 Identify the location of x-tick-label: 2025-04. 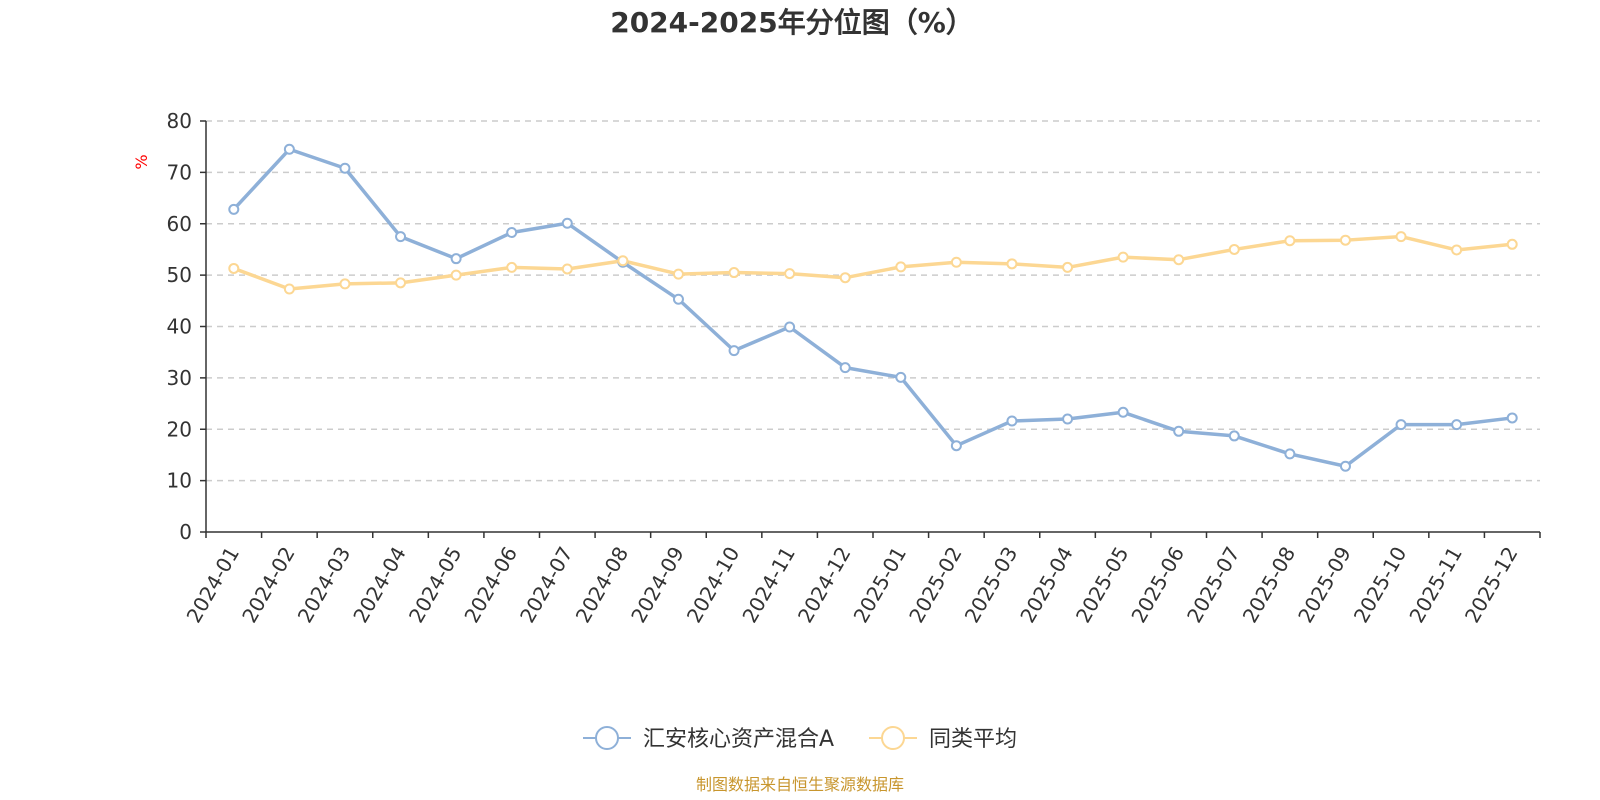
(1046, 585).